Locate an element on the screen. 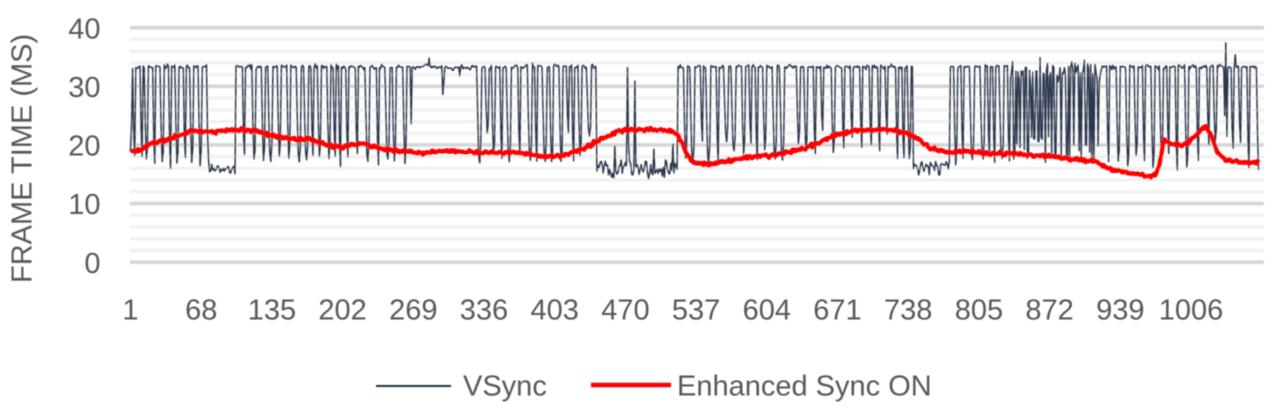 The image size is (1280, 420). svg-text: FRAME TIME (MS) is located at coordinates (23, 158).